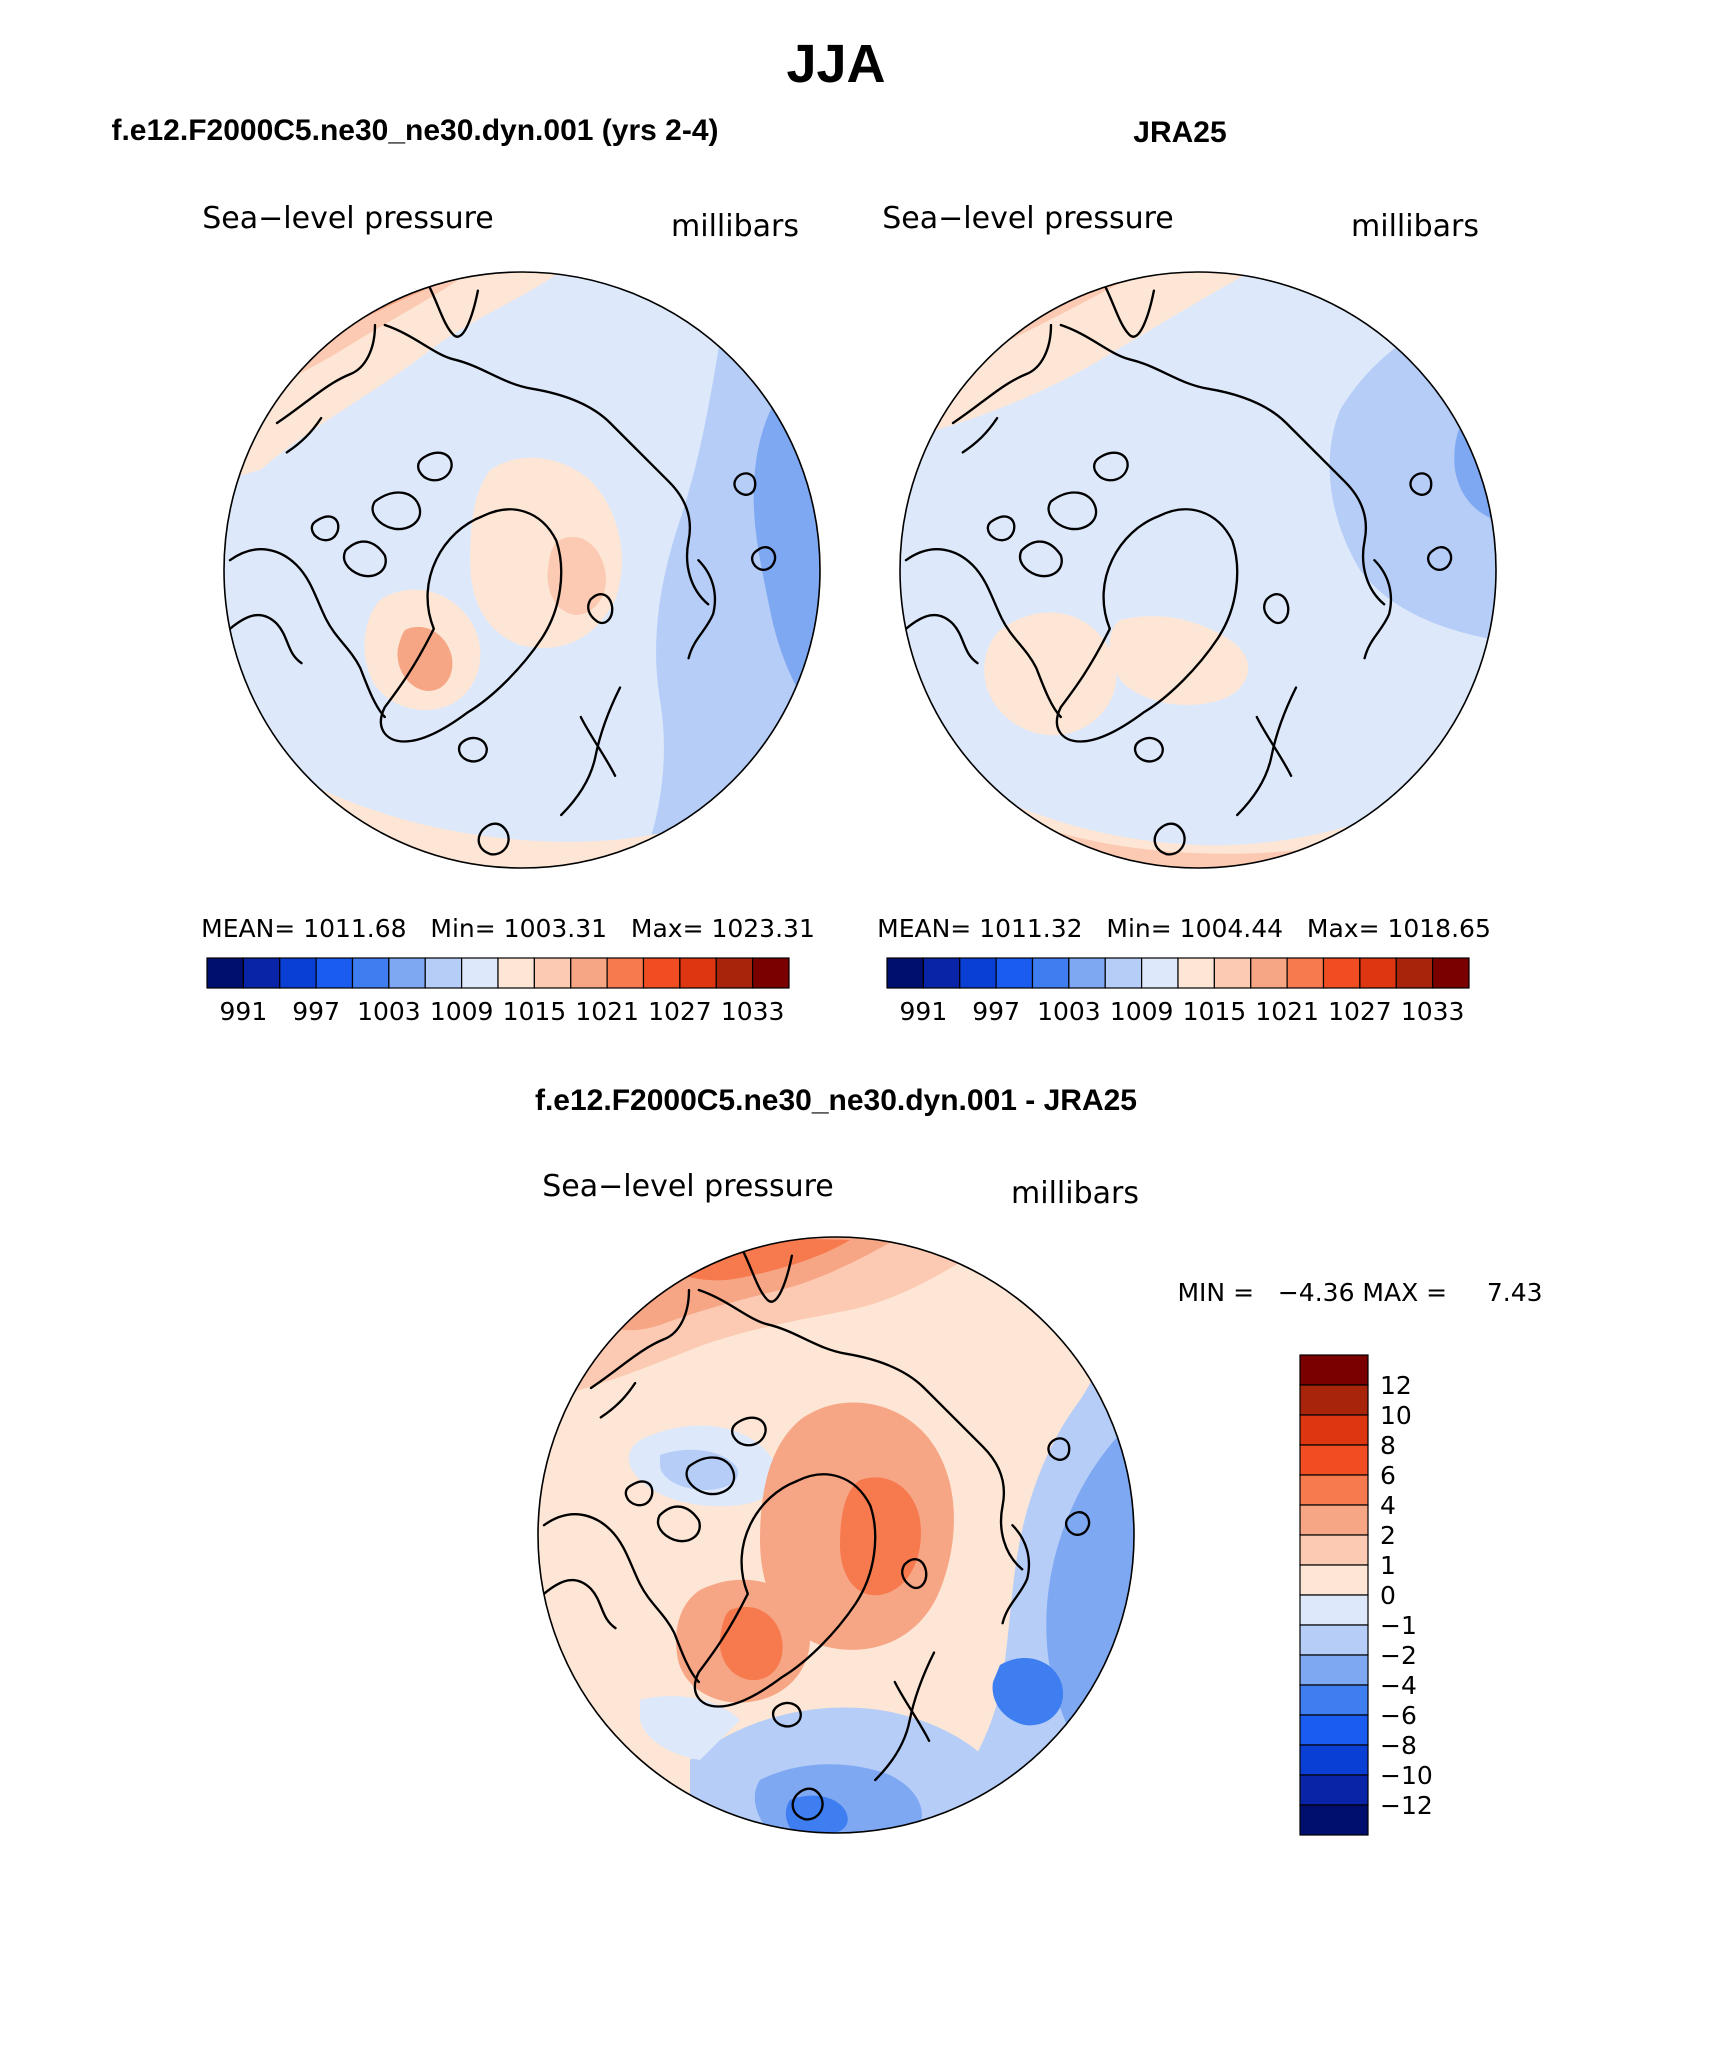 This screenshot has width=1710, height=2061. What do you see at coordinates (735, 226) in the screenshot?
I see `panel-a-units: millibars` at bounding box center [735, 226].